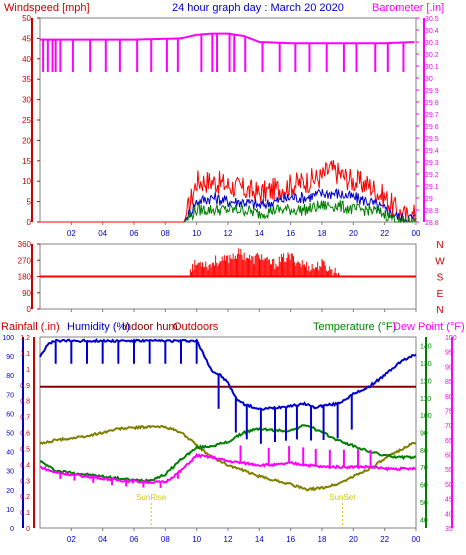 The image size is (466, 555). Describe the element at coordinates (426, 381) in the screenshot. I see `temperature-tick-label: 120` at that location.